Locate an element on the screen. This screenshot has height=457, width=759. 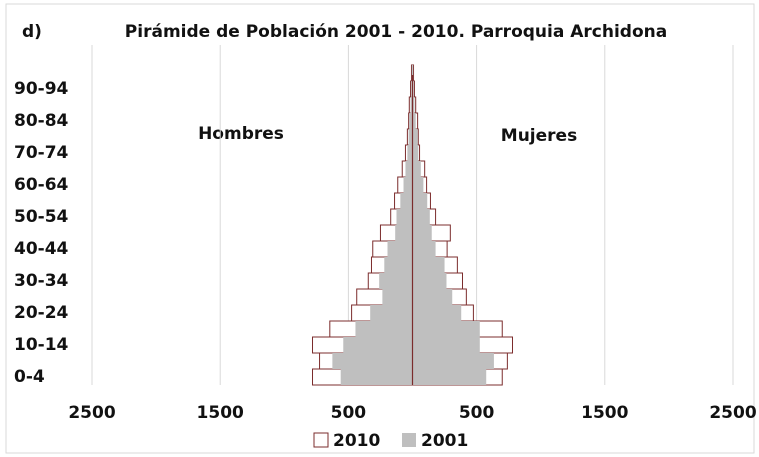
y-tick-label: 50-54 is located at coordinates (41, 217).